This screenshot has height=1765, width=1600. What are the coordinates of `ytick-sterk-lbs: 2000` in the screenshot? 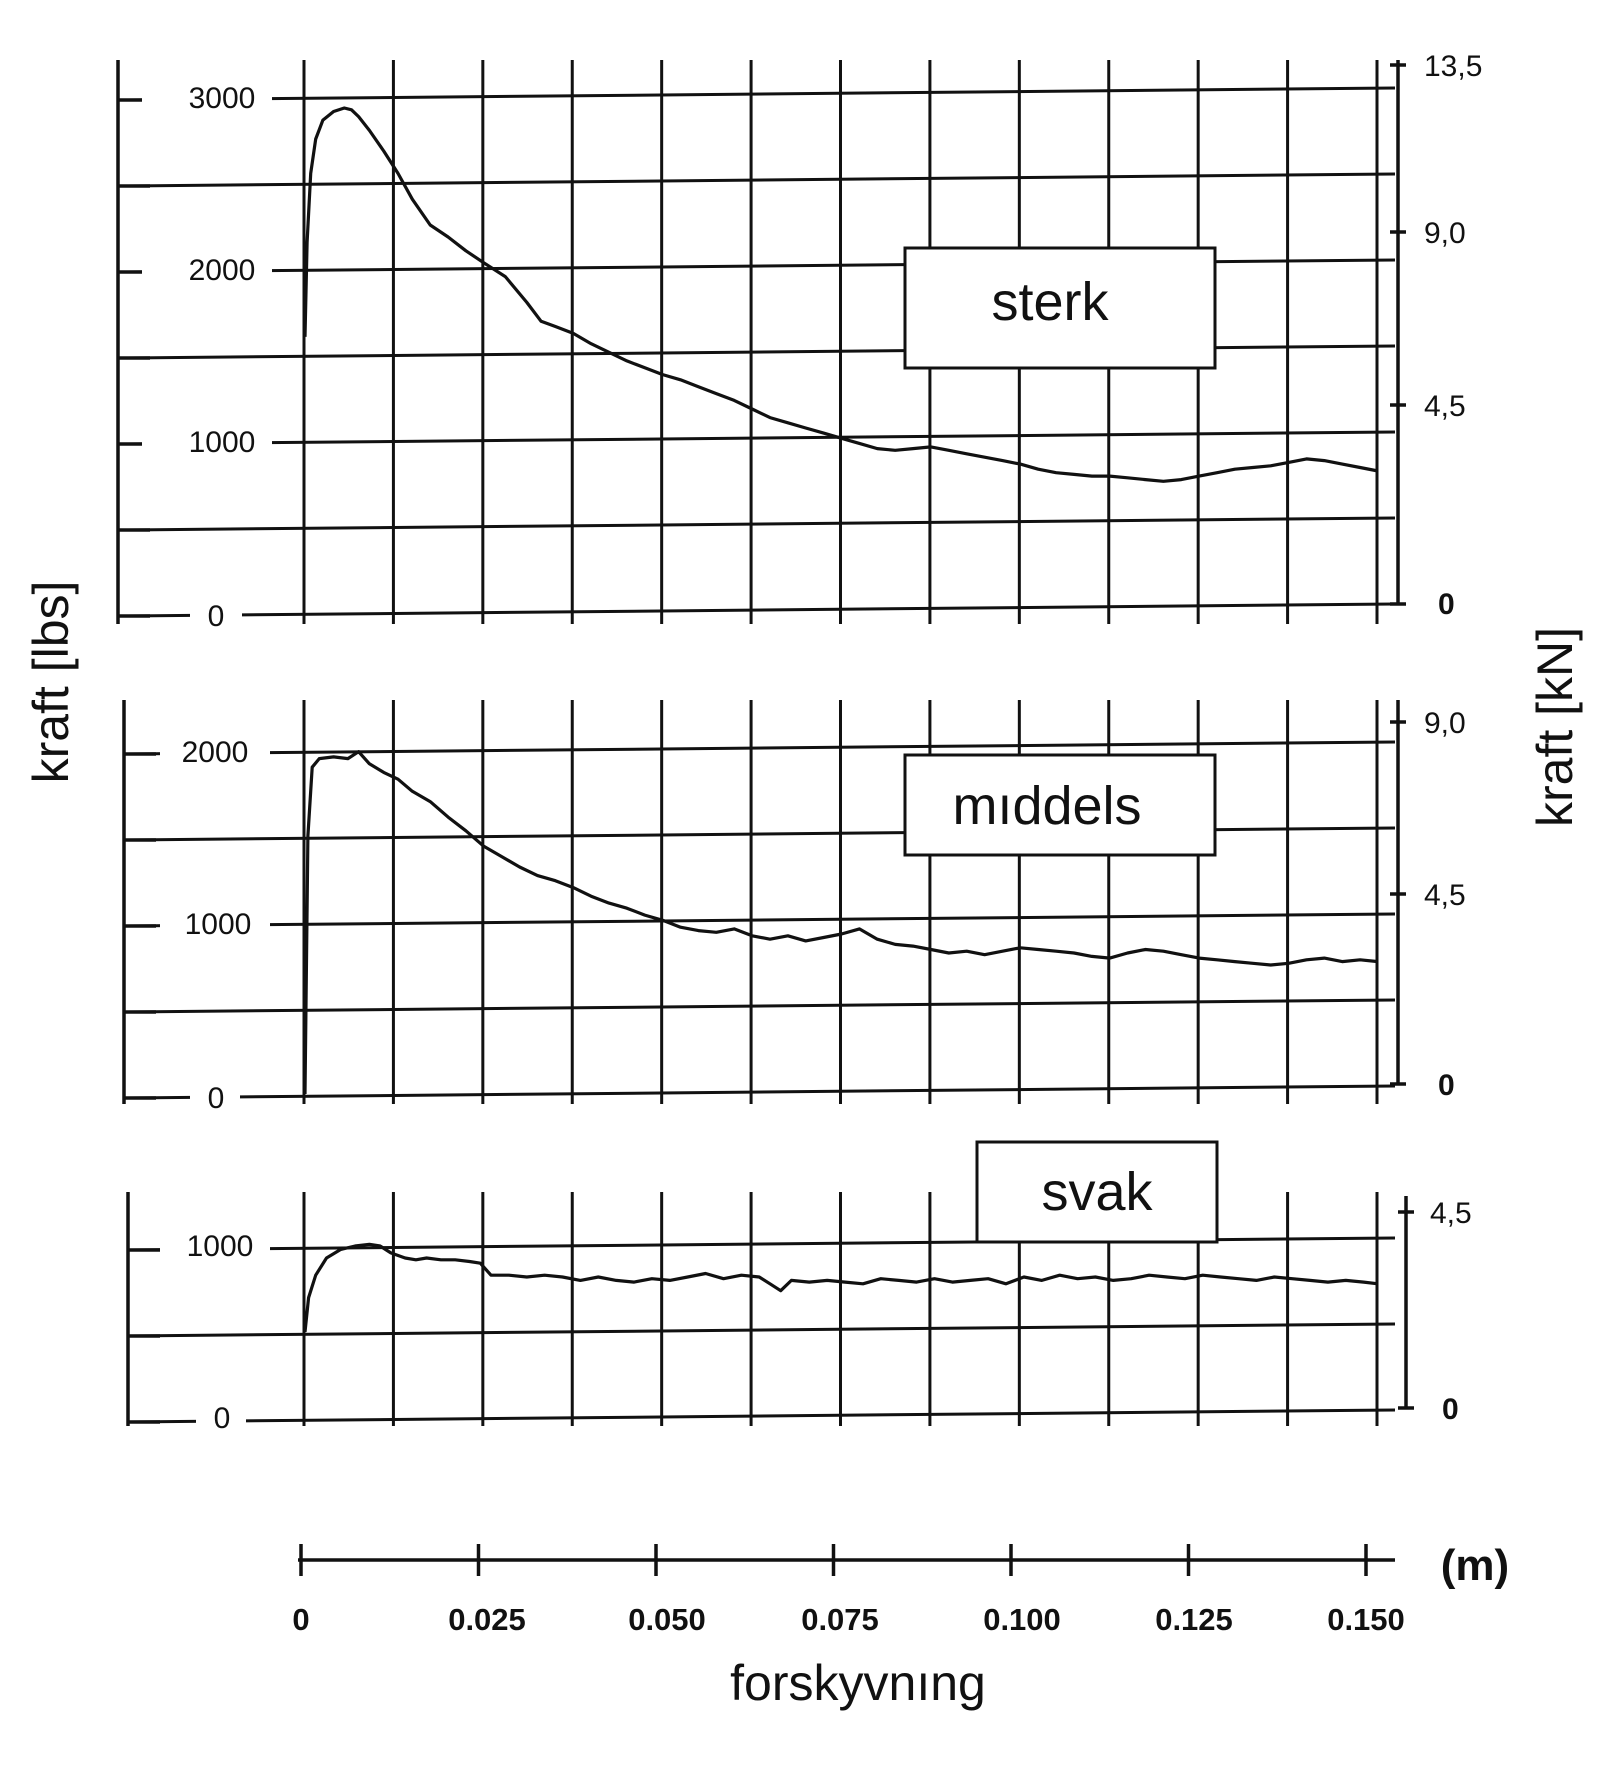 It's located at (222, 270).